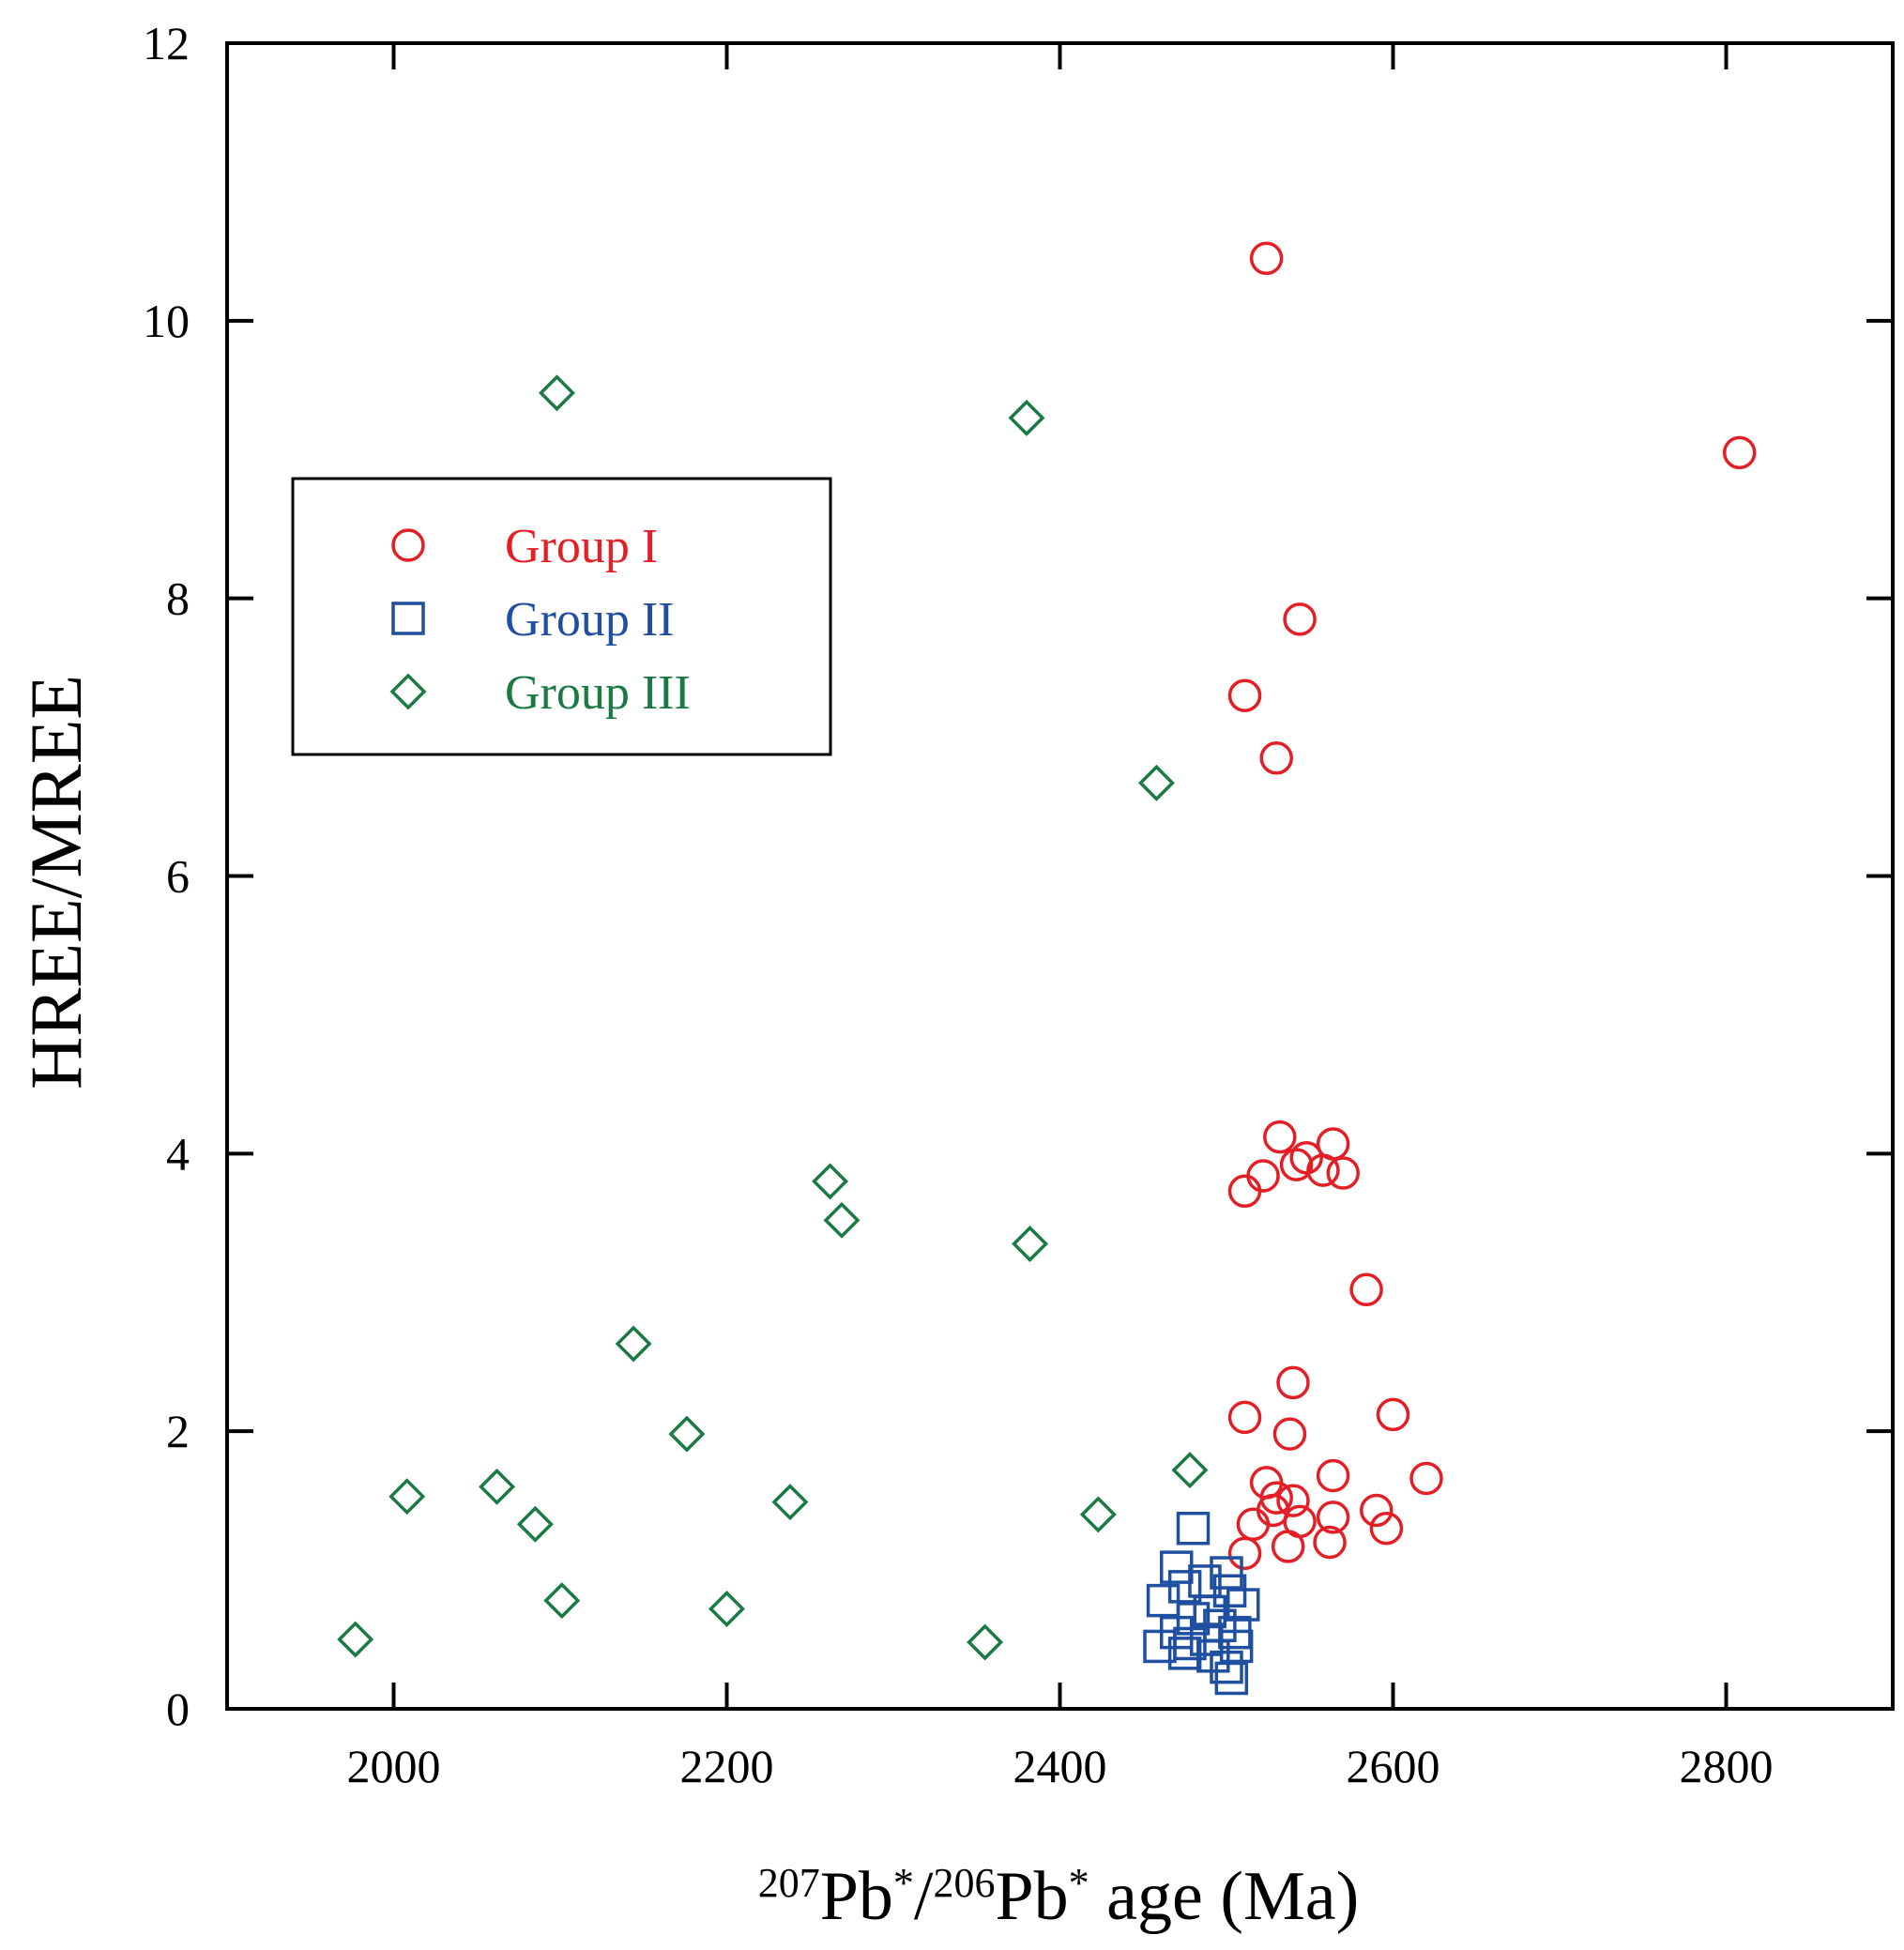 The height and width of the screenshot is (1950, 1904). I want to click on x-axis-title: 207Pb*/206Pb* age (Ma), so click(1059, 1896).